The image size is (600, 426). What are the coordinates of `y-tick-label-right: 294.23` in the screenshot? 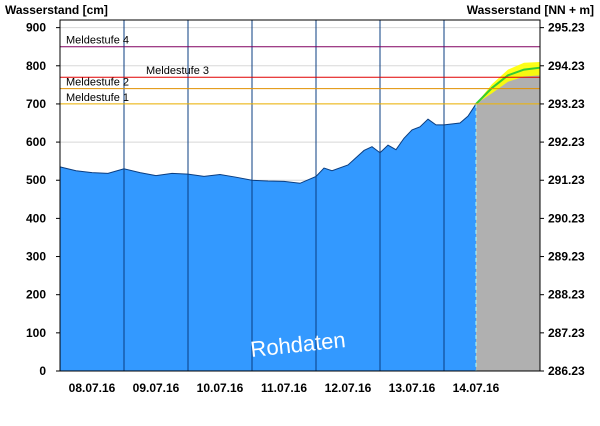 It's located at (566, 66).